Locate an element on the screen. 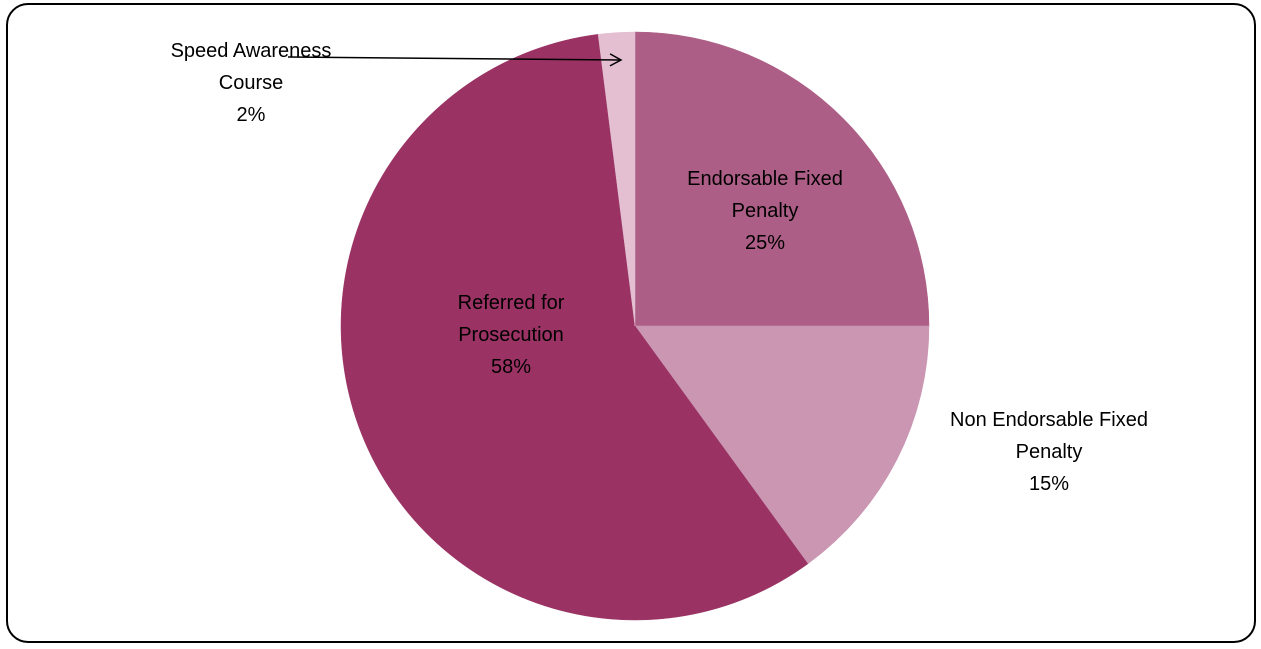 This screenshot has width=1261, height=649. pie-label-speed-awareness-course: Speed Awareness Course 2% is located at coordinates (251, 83).